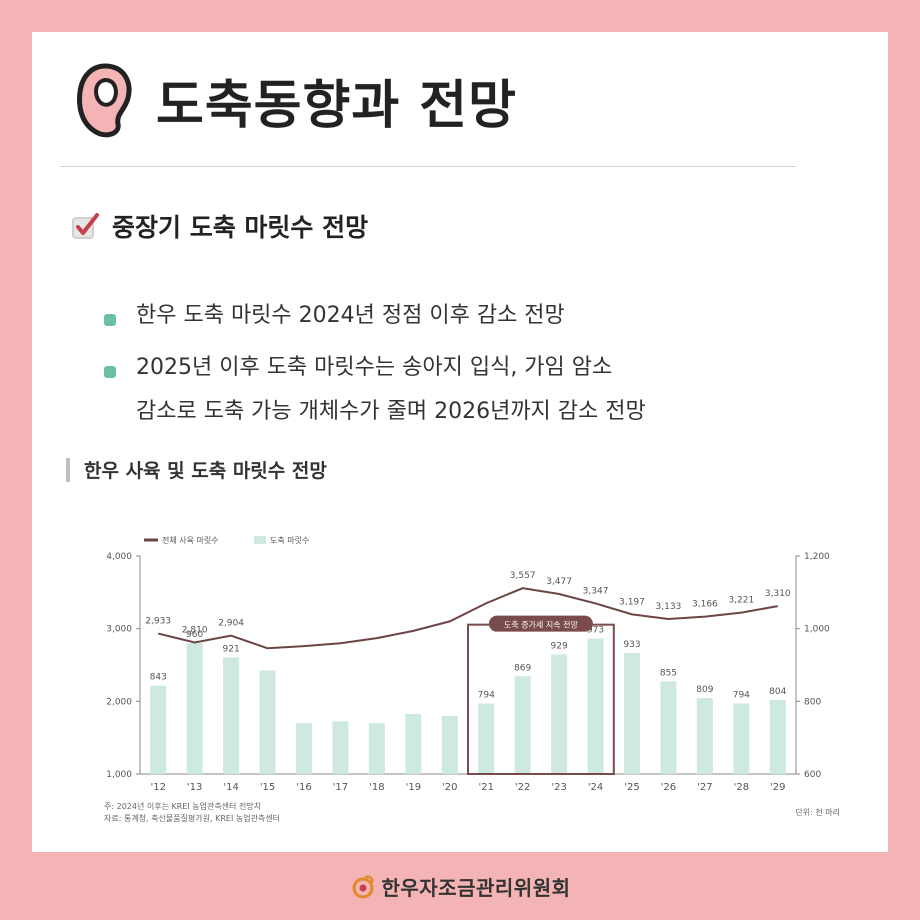  Describe the element at coordinates (289, 540) in the screenshot. I see `legend-bar-label: 도축 마릿수` at that location.